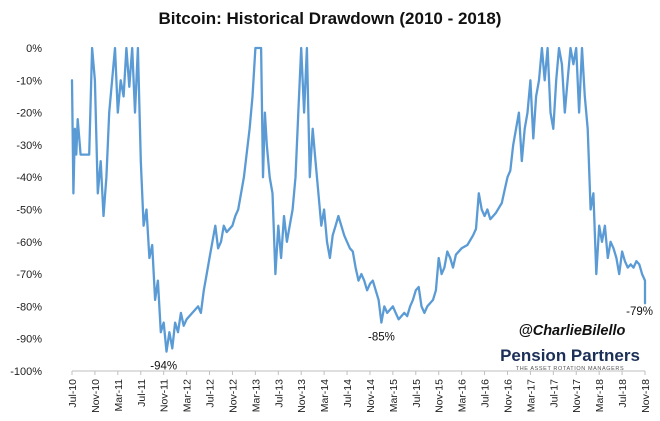  I want to click on x-tick-label: Mar-18, so click(600, 395).